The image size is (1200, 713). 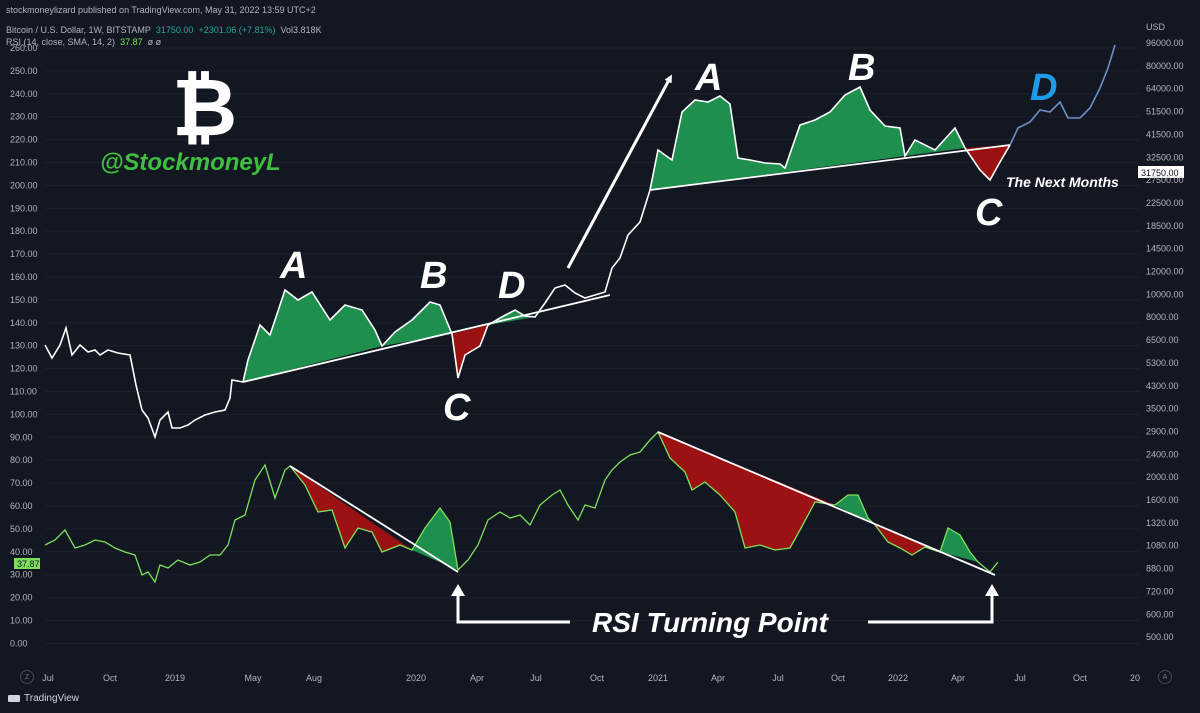 I want to click on left-axis-tick: 60.00, so click(x=21, y=506).